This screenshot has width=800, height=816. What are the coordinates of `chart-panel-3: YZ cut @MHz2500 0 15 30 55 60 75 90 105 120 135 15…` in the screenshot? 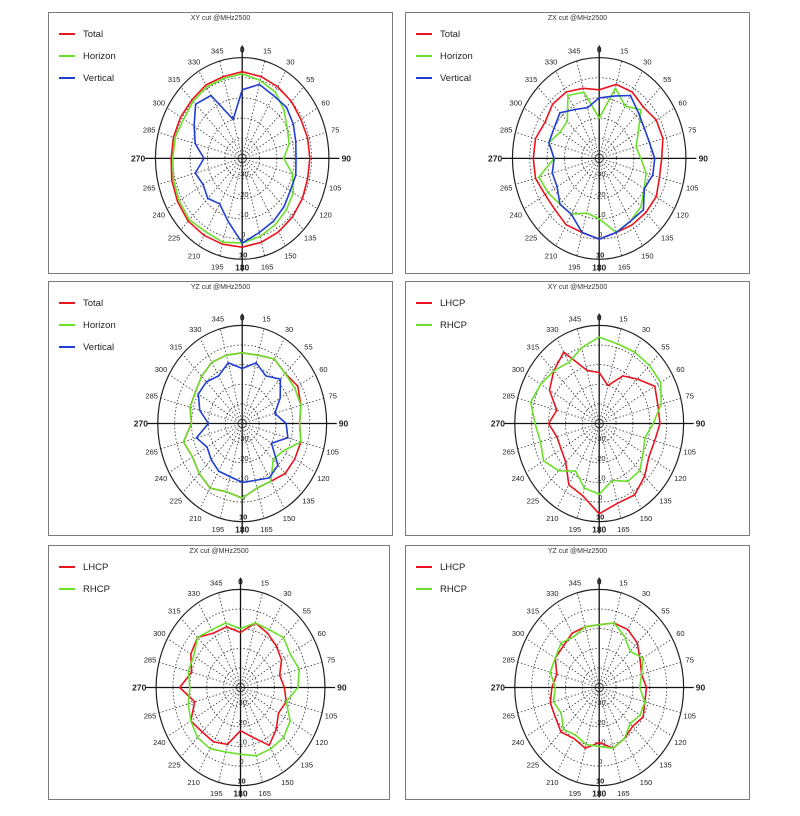 It's located at (220, 408).